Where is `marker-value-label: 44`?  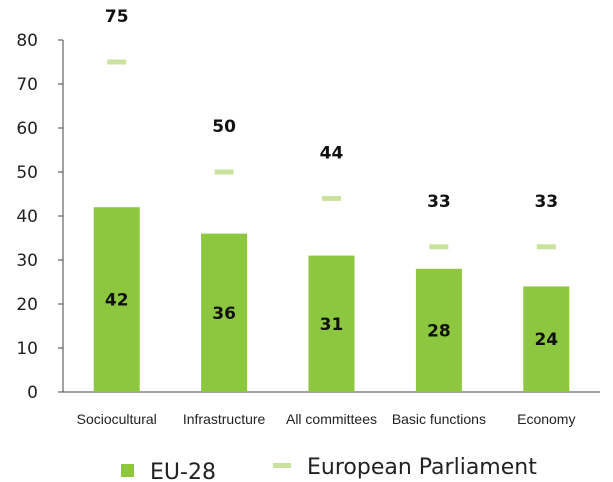 marker-value-label: 44 is located at coordinates (332, 153).